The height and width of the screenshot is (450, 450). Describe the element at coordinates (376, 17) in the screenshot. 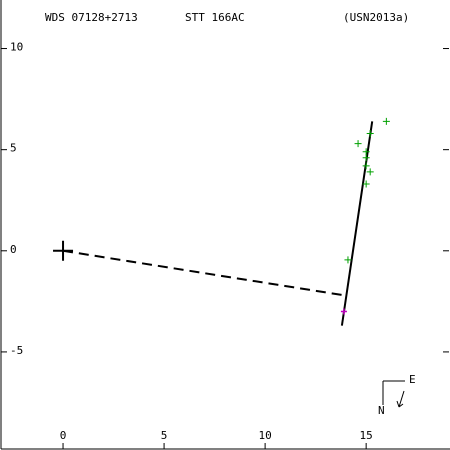

I see `reference: (USN2013a)` at that location.